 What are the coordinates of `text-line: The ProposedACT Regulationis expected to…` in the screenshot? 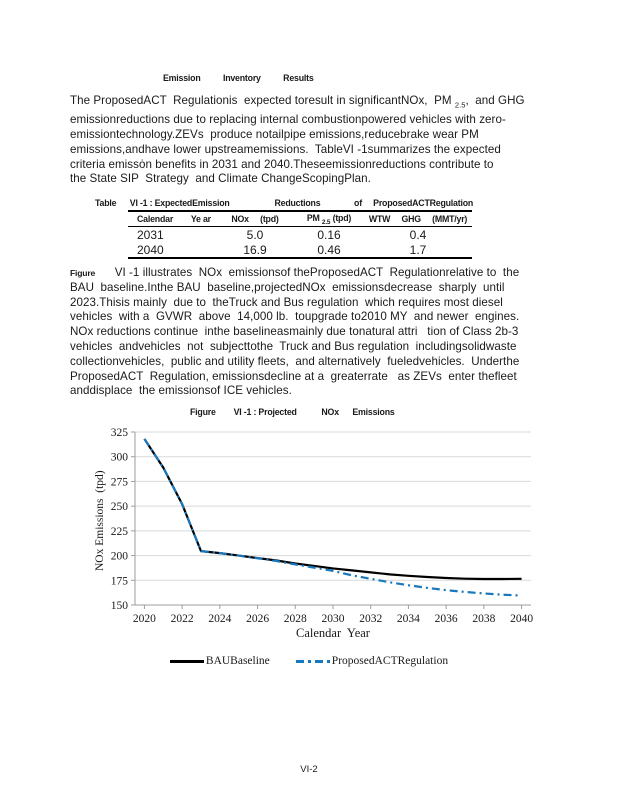 It's located at (297, 102).